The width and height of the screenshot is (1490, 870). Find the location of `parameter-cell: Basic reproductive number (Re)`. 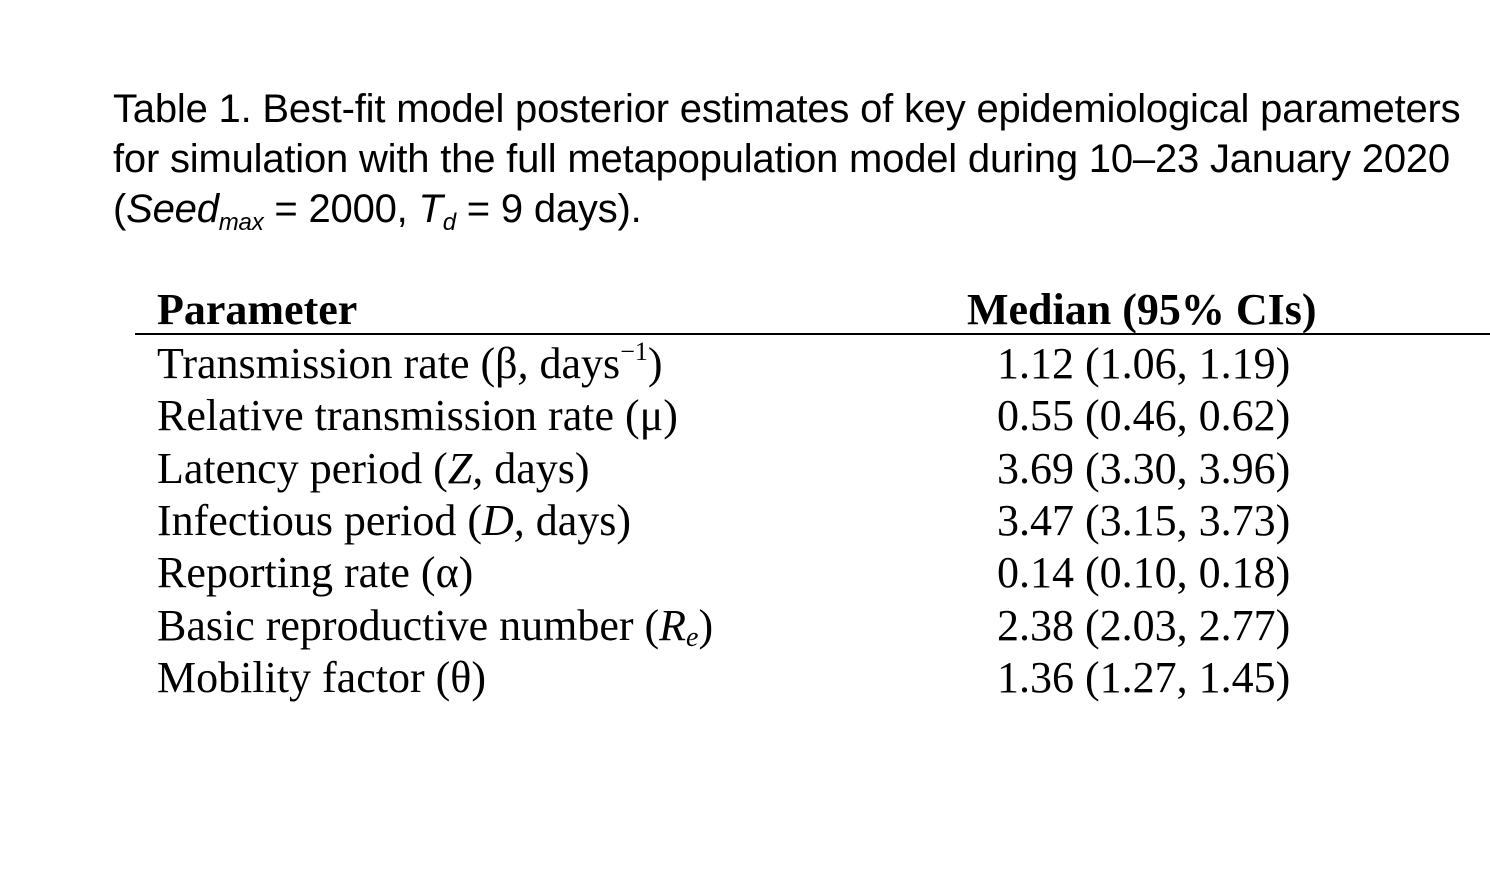

parameter-cell: Basic reproductive number (Re) is located at coordinates (435, 626).